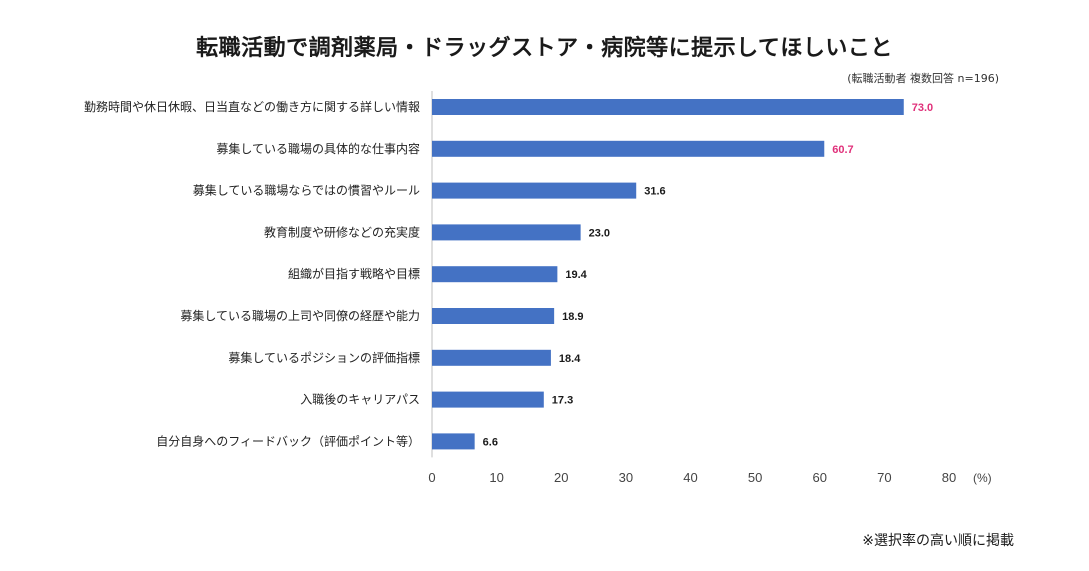 Image resolution: width=1089 pixels, height=571 pixels. I want to click on category-label: 勤務時間や休日休暇、日当直などの働き方に関する詳しい情報, so click(252, 106).